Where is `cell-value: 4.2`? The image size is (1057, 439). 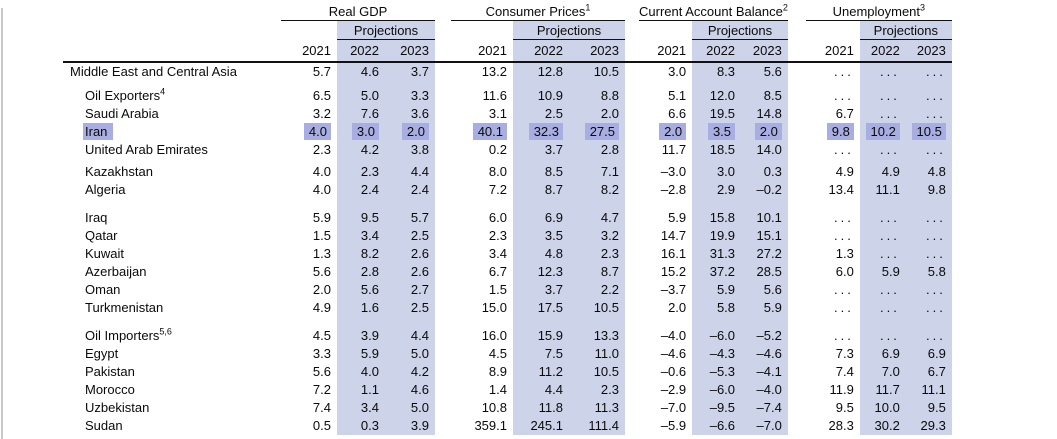 cell-value: 4.2 is located at coordinates (369, 149).